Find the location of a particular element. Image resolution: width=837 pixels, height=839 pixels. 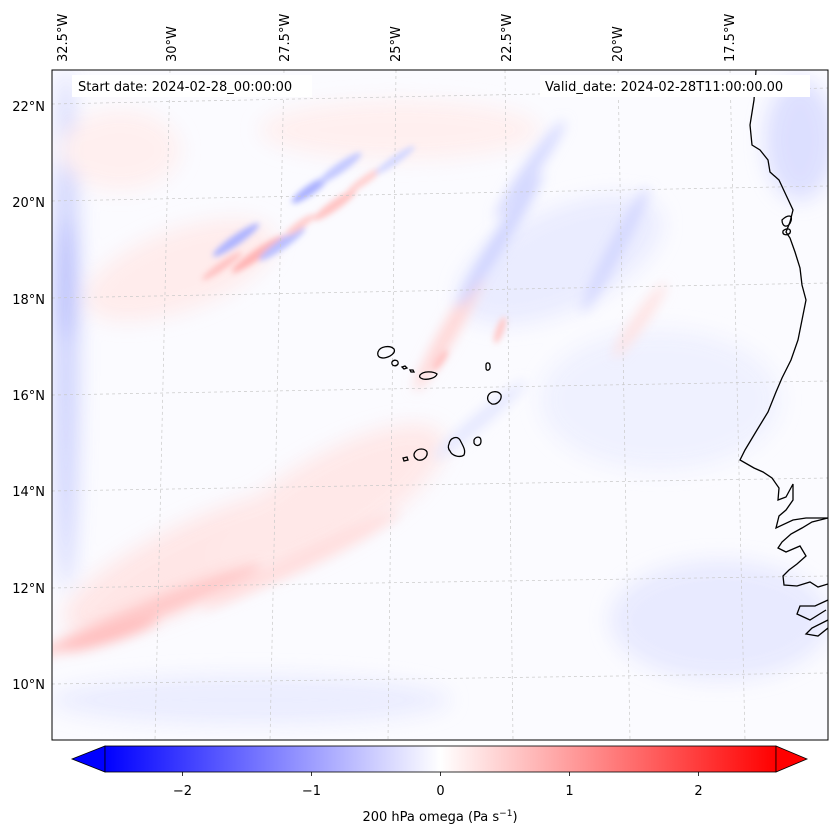

lat-label: 18°N is located at coordinates (28, 300).